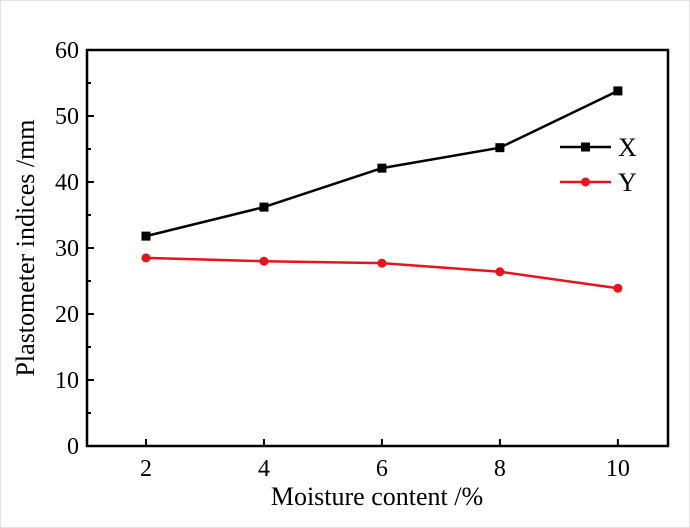 This screenshot has width=690, height=528. I want to click on x-tick-label: 4, so click(264, 469).